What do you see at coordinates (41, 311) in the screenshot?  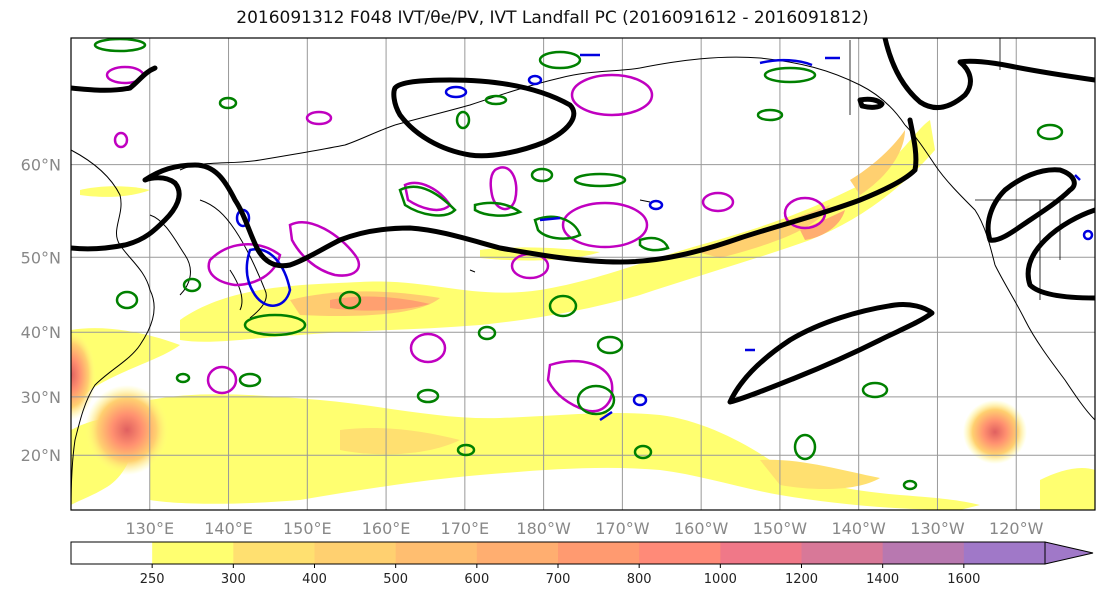 I see `latitude-labels: 60°N 50°N 40°N 30°N 20°N` at bounding box center [41, 311].